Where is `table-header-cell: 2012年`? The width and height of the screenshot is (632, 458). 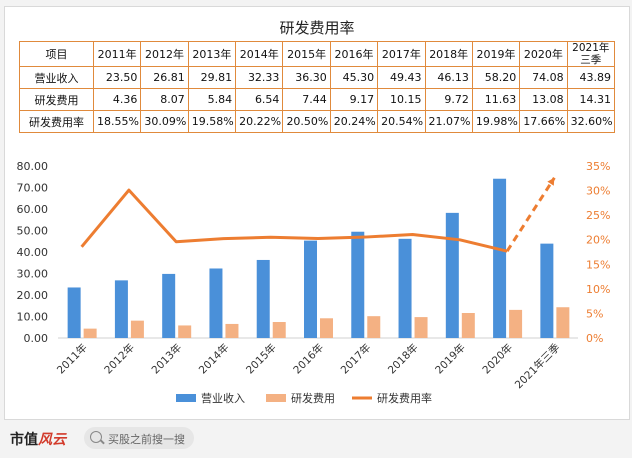 table-header-cell: 2012年 is located at coordinates (164, 54).